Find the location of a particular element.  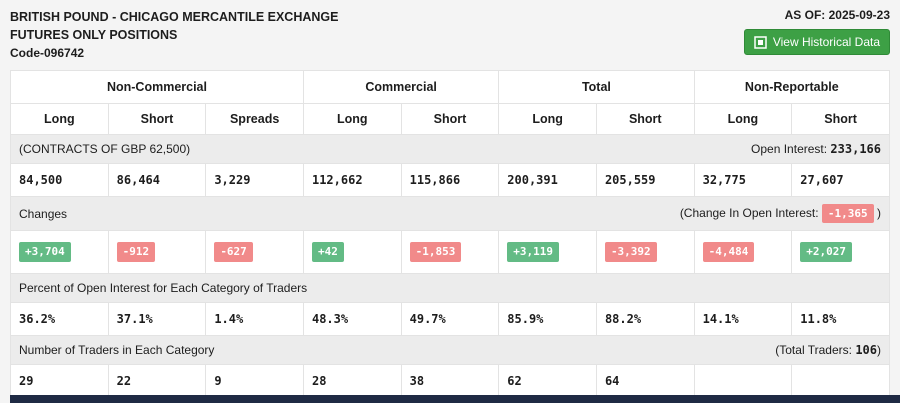

traders-cell: 38 is located at coordinates (450, 380).